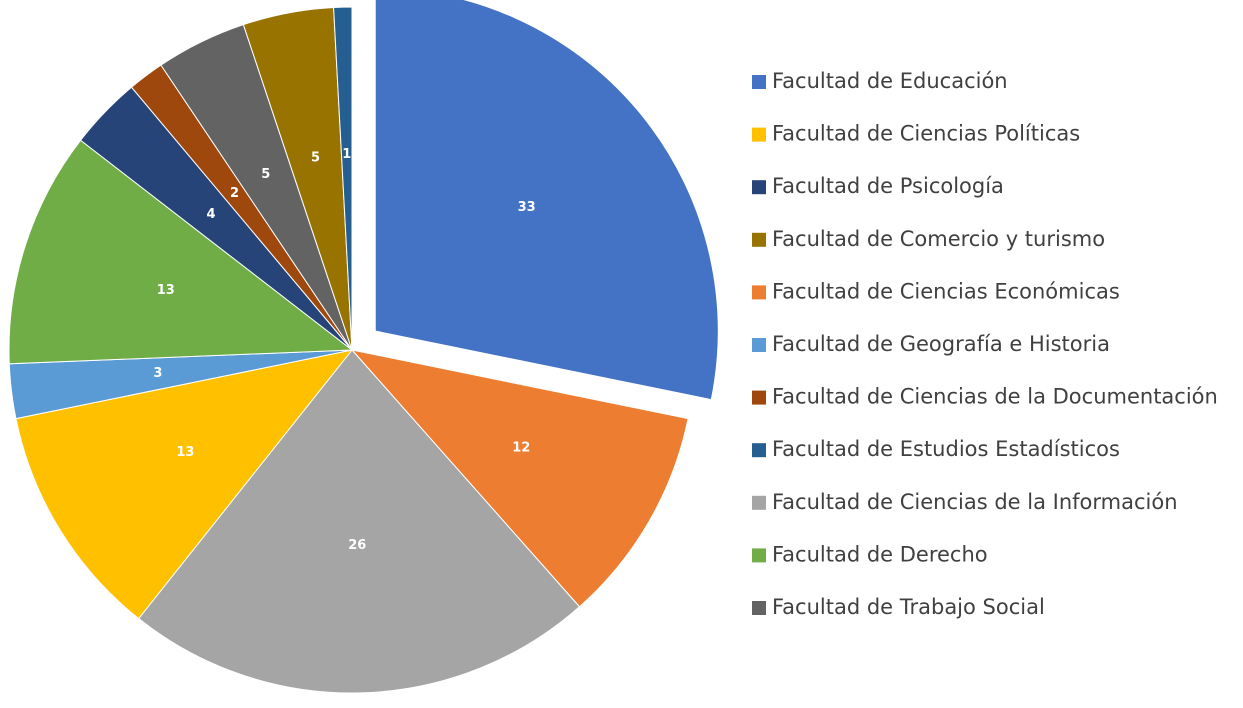 Image resolution: width=1243 pixels, height=708 pixels. Describe the element at coordinates (880, 554) in the screenshot. I see `legend-label: Facultad de Derecho` at that location.